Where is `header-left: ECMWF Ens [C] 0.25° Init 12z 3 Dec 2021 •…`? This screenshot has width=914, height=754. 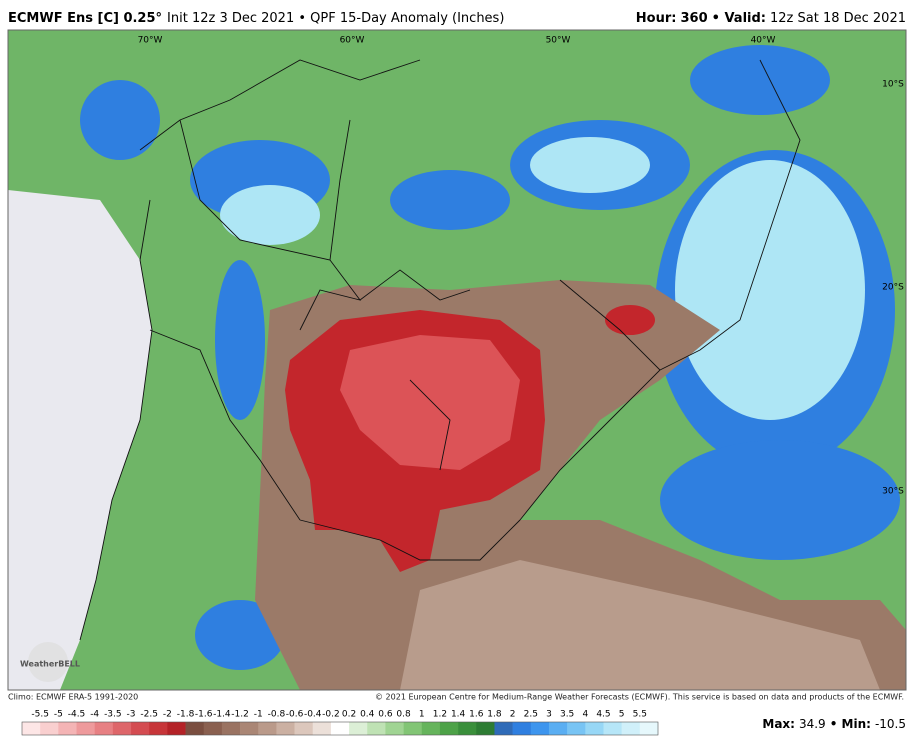
header-left: ECMWF Ens [C] 0.25° Init 12z 3 Dec 2021 •… is located at coordinates (256, 18).